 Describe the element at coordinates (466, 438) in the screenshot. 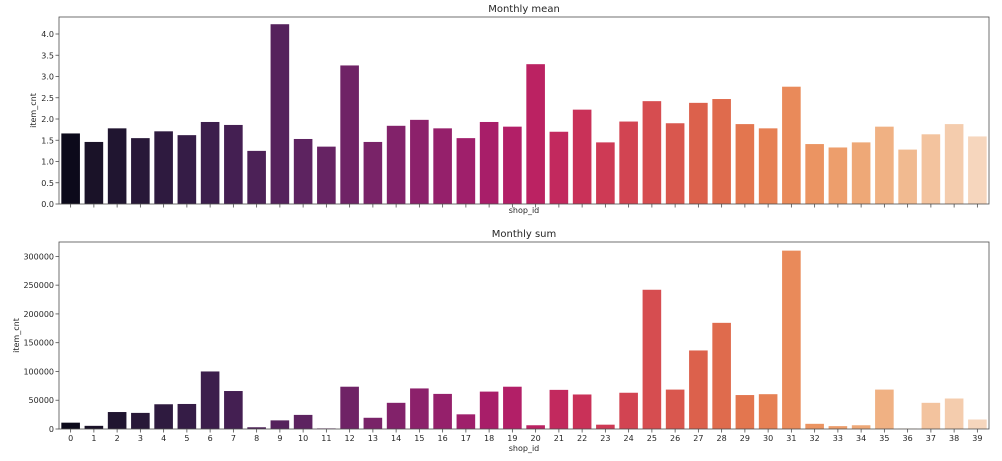

I see `chart2-x-tick-label: 17` at that location.